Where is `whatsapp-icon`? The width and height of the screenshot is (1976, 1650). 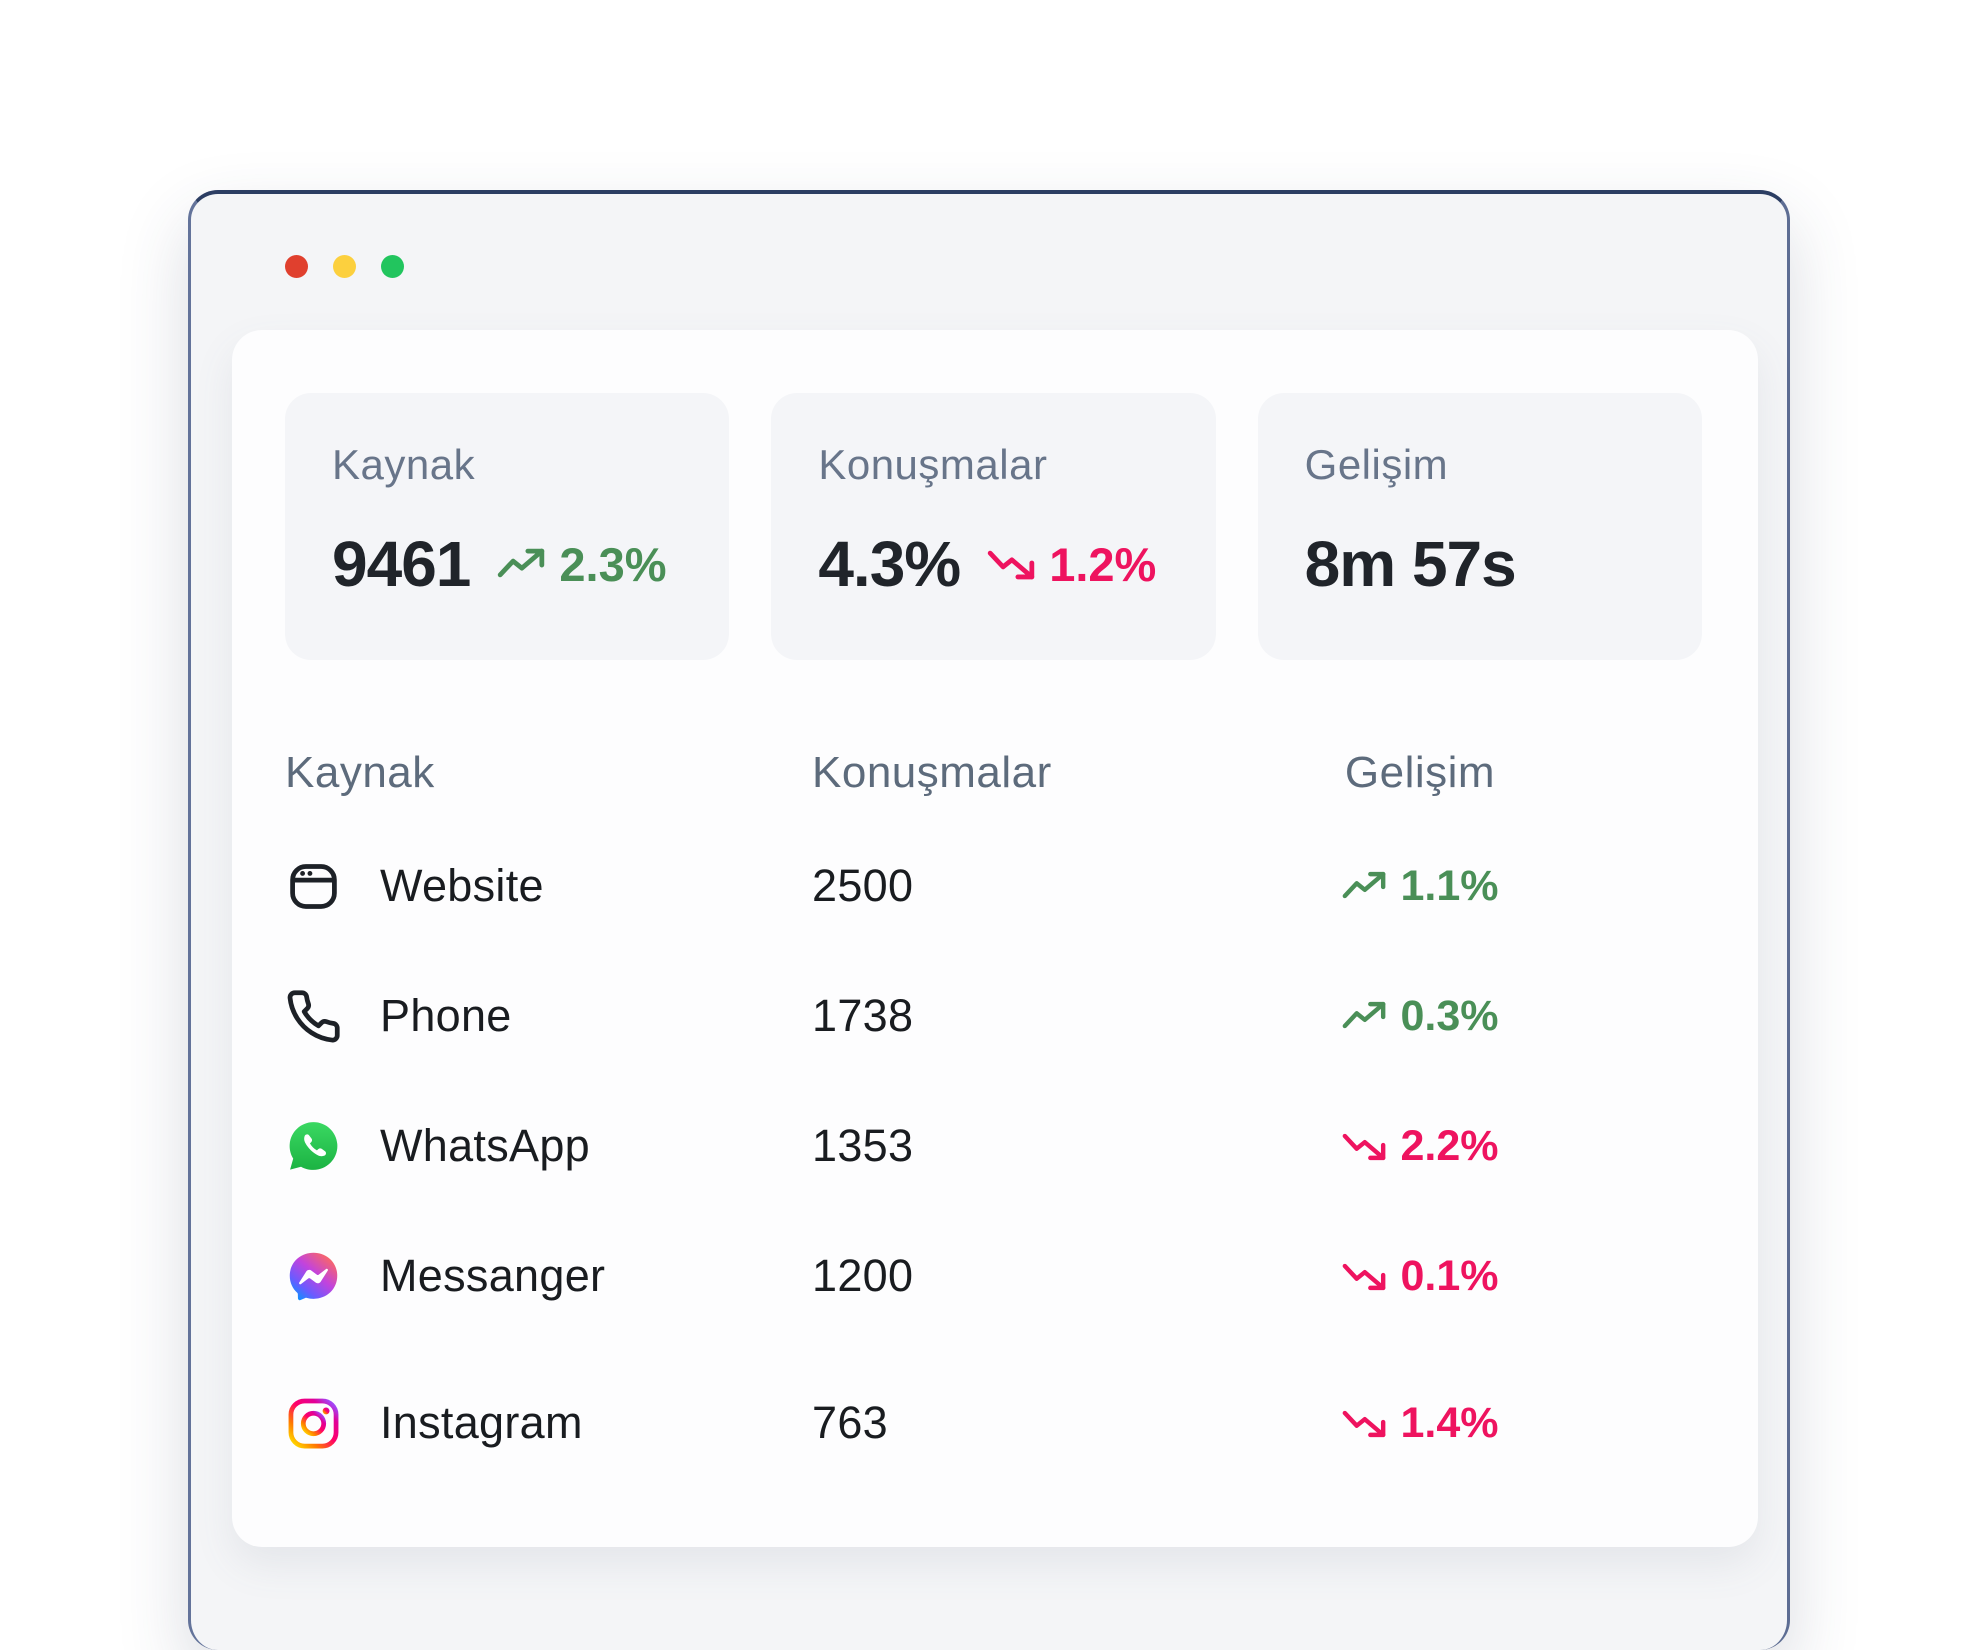
whatsapp-icon is located at coordinates (313, 1145).